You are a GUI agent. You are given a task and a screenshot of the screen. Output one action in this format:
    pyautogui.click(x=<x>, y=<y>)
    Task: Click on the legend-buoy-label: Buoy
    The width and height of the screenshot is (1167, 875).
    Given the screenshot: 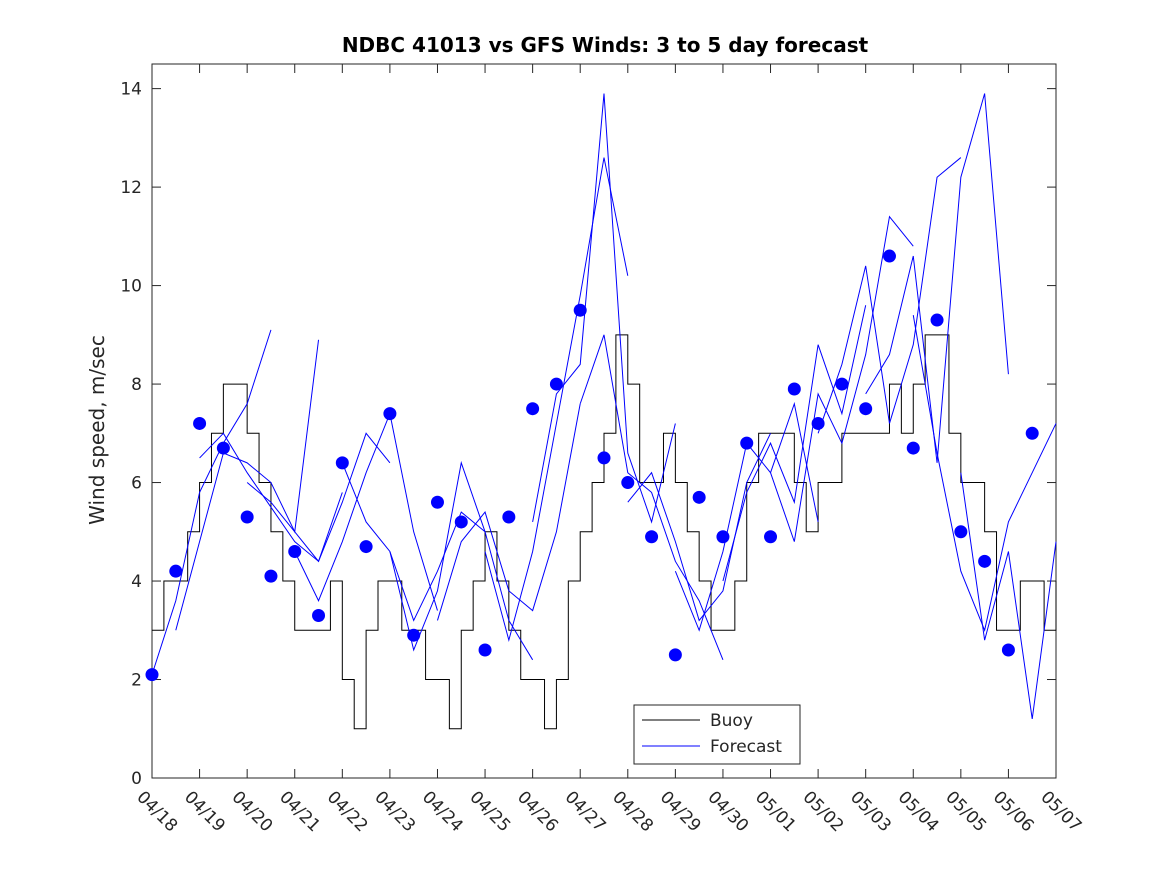 What is the action you would take?
    pyautogui.click(x=731, y=721)
    